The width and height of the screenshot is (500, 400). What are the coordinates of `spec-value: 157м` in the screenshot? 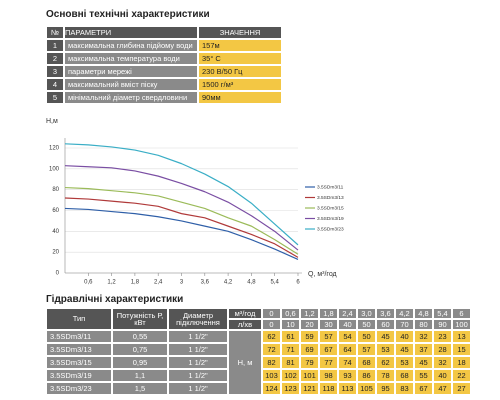 It's located at (240, 45).